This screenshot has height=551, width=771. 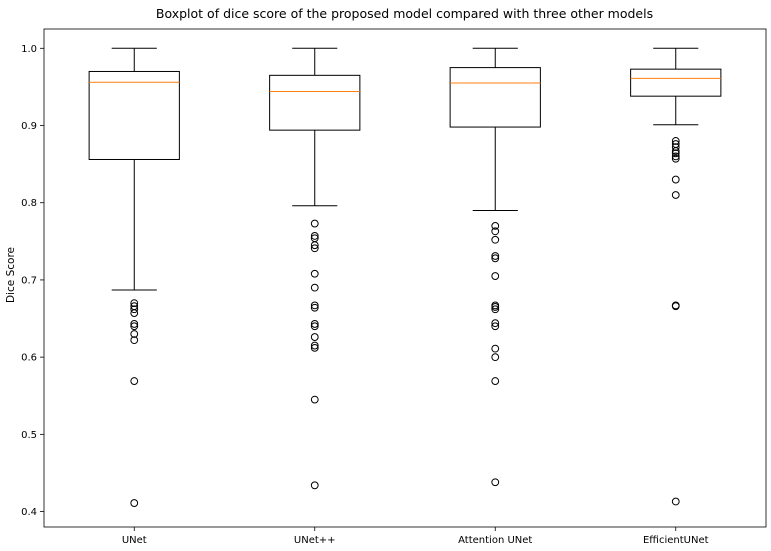 What do you see at coordinates (676, 540) in the screenshot?
I see `x-tick-label: EfficientUNet` at bounding box center [676, 540].